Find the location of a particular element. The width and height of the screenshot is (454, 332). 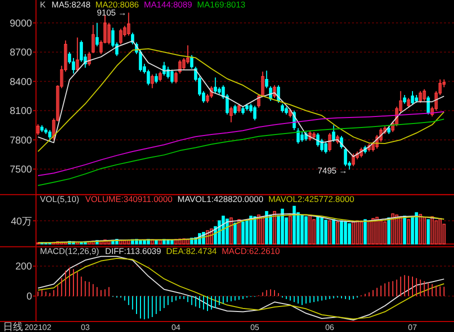

y-tick-label: 7500 is located at coordinates (21, 170).